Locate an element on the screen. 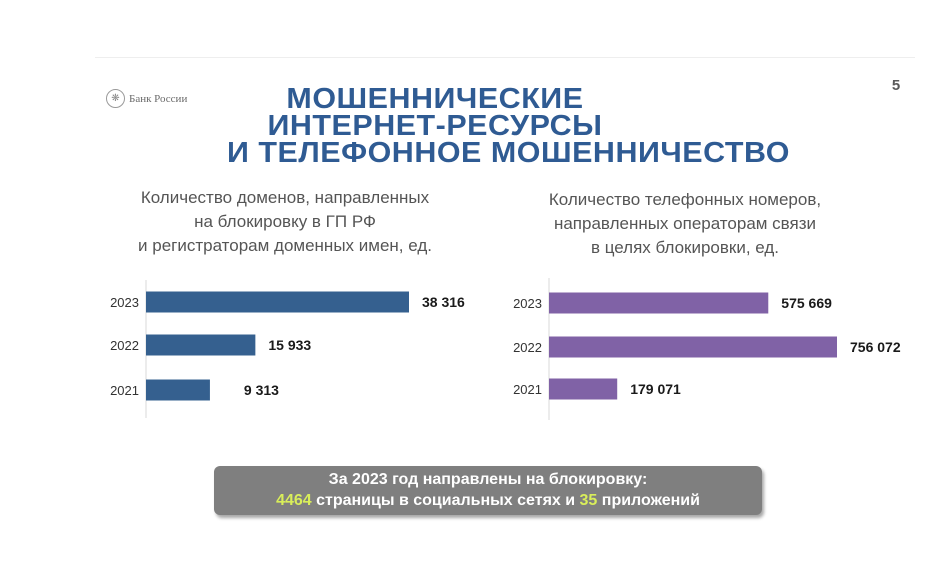 The image size is (925, 582). chart-1-year-label: 2023 is located at coordinates (527, 303).